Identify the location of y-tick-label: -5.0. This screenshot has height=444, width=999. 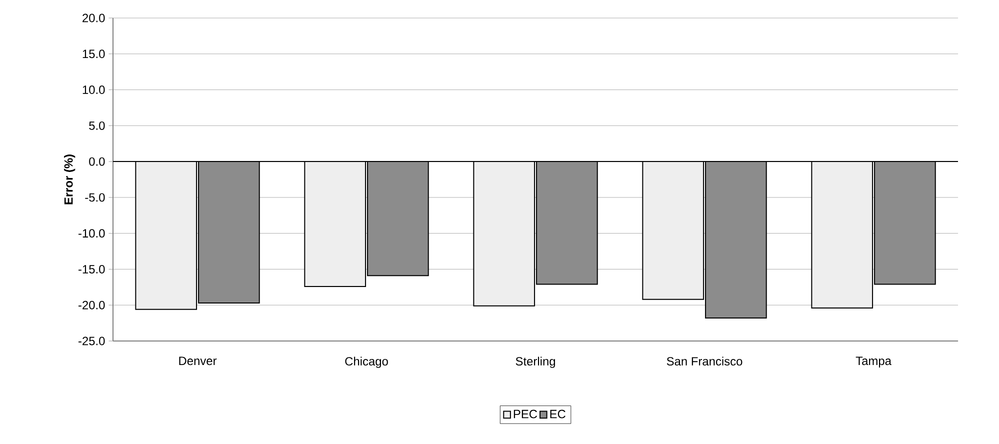
(95, 197).